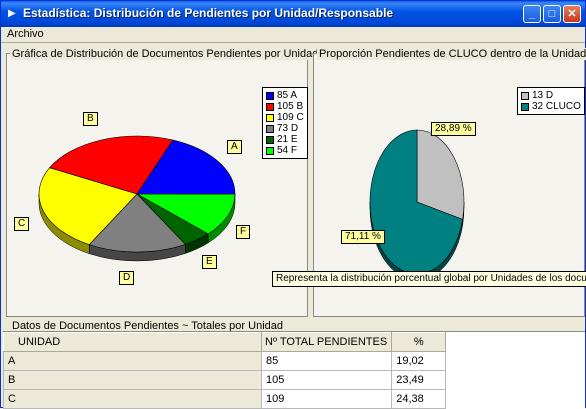 This screenshot has height=409, width=586. I want to click on legend-item-cluco: 32 CLUCO, so click(551, 106).